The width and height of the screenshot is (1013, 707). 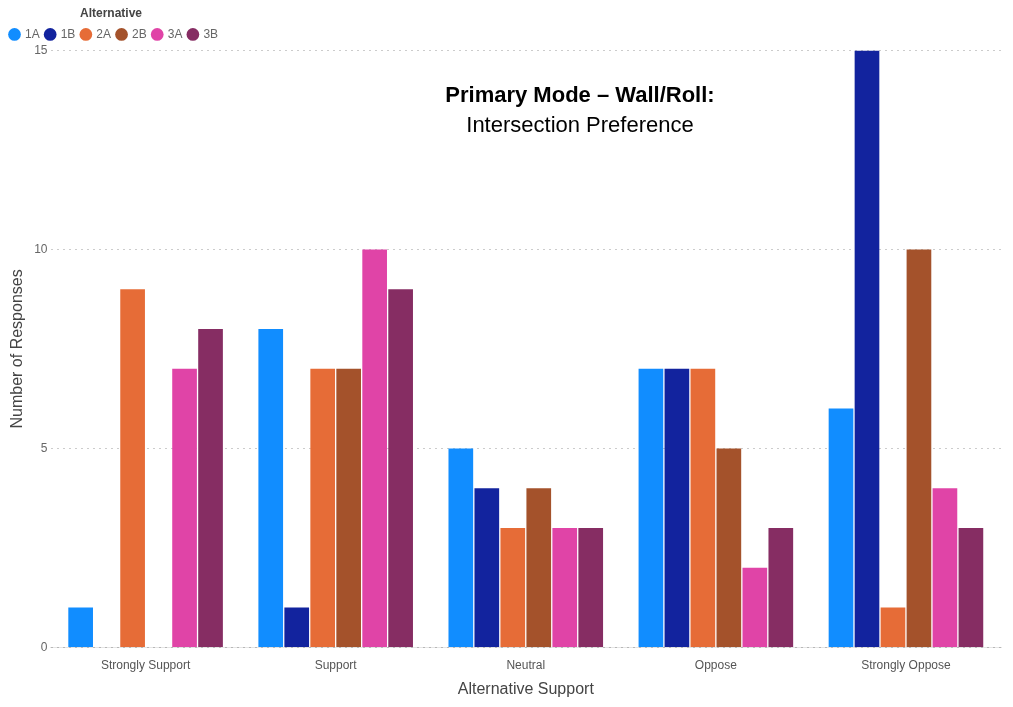 I want to click on y-axis-title: Number of Responses, so click(x=17, y=349).